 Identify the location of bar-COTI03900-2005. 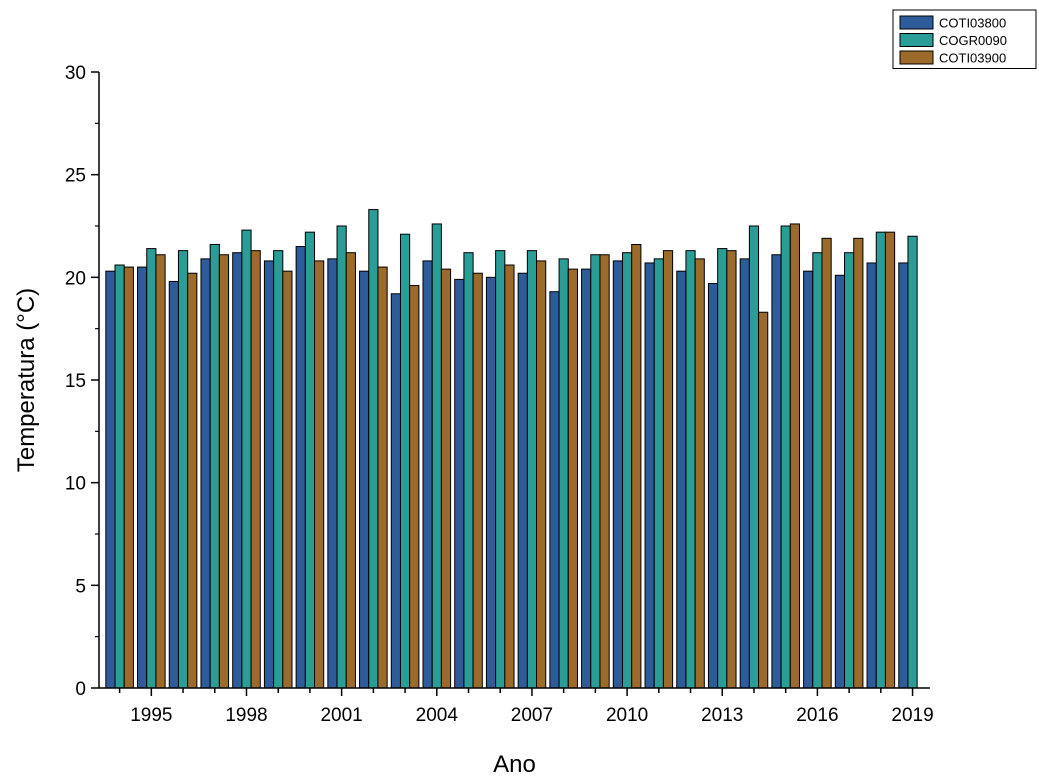
(477, 480).